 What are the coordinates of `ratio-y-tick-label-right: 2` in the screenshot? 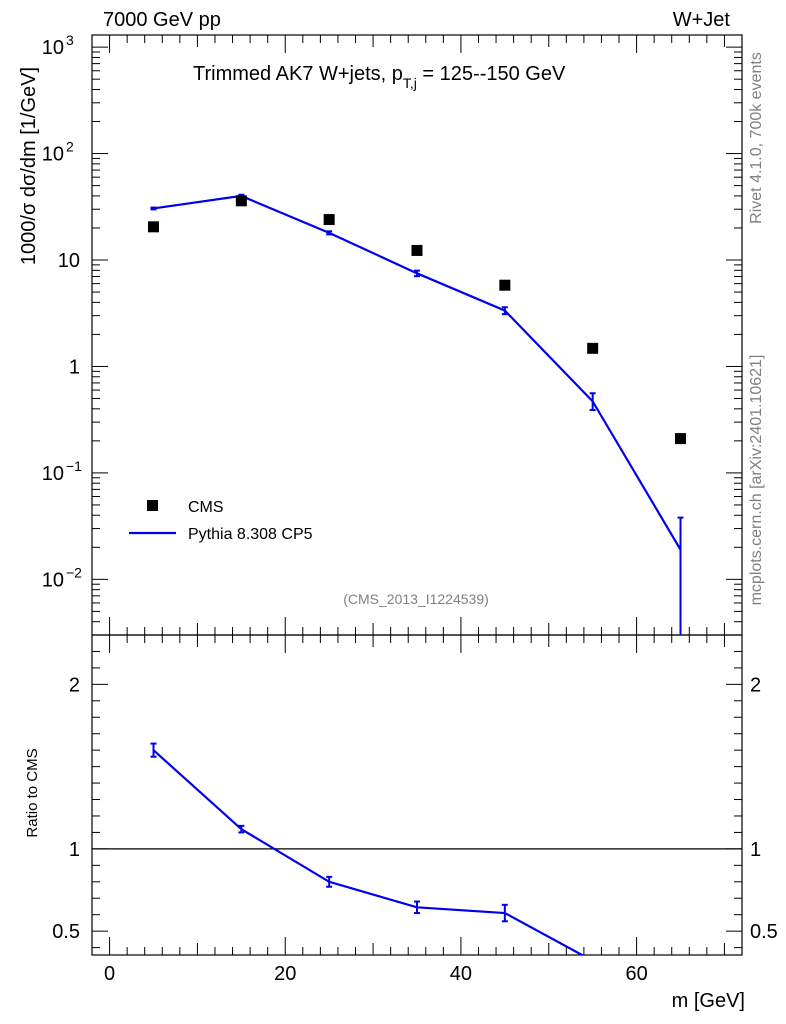 It's located at (755, 685).